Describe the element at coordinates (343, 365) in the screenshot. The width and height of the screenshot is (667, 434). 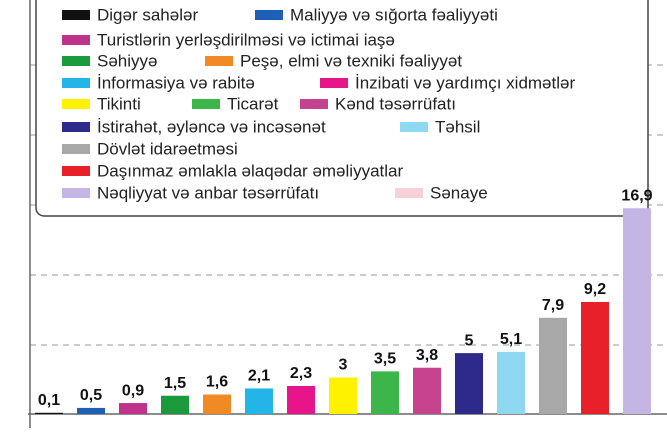
I see `value-label: 3` at that location.